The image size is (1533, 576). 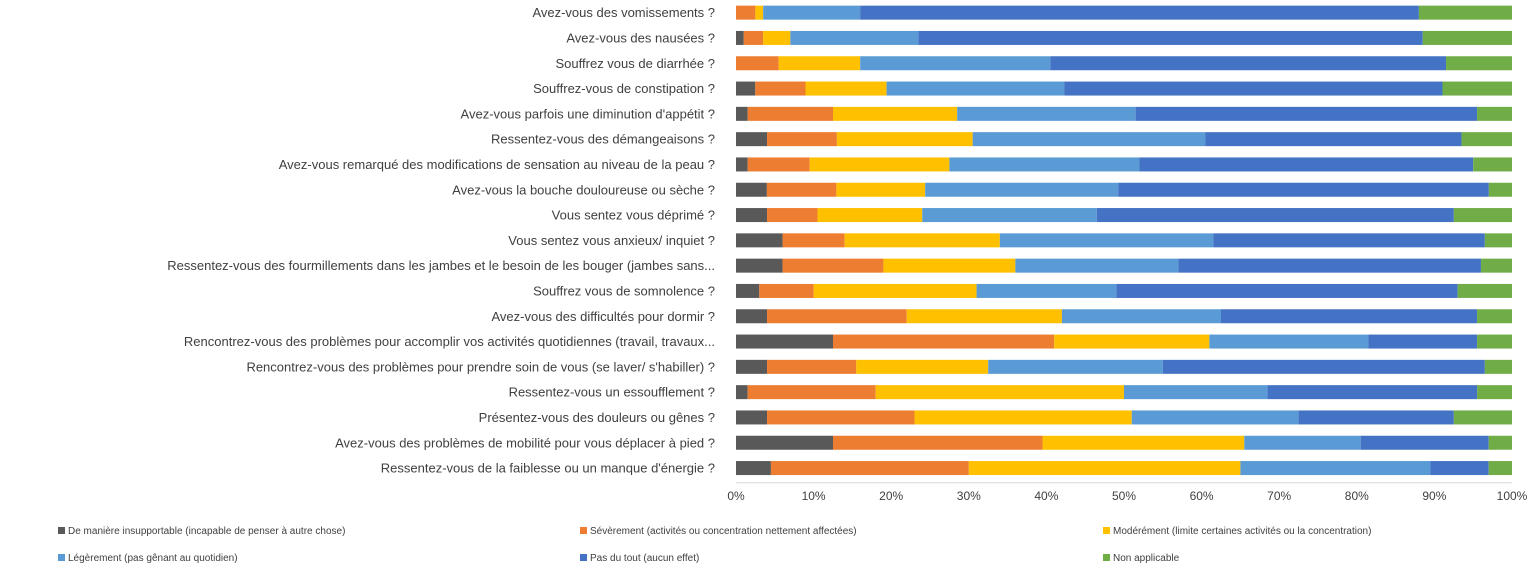 What do you see at coordinates (1434, 496) in the screenshot?
I see `x-tick-label: 90%` at bounding box center [1434, 496].